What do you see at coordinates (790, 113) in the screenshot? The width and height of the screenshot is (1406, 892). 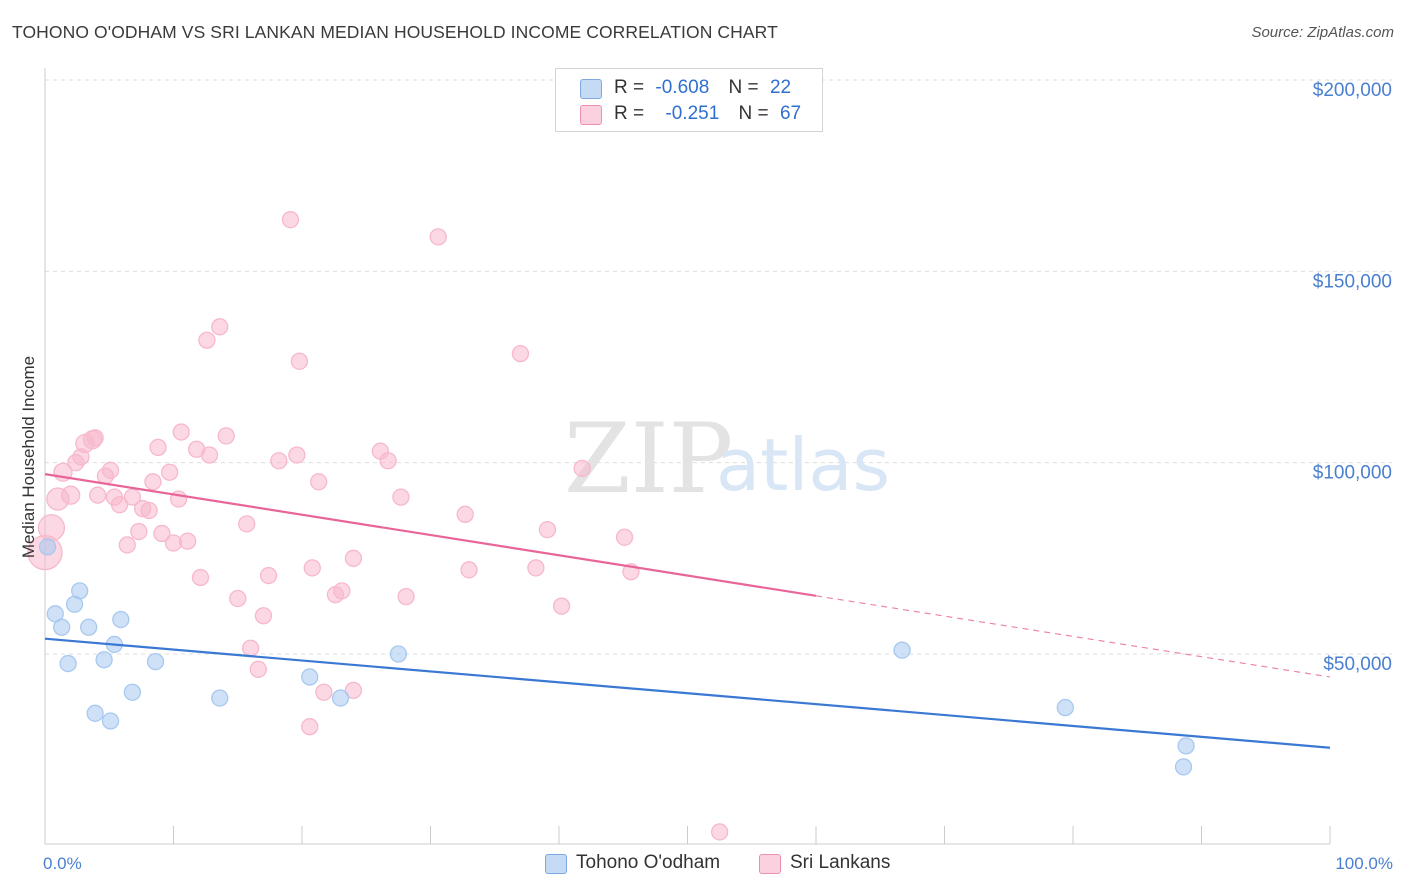 I see `n-value: 67` at bounding box center [790, 113].